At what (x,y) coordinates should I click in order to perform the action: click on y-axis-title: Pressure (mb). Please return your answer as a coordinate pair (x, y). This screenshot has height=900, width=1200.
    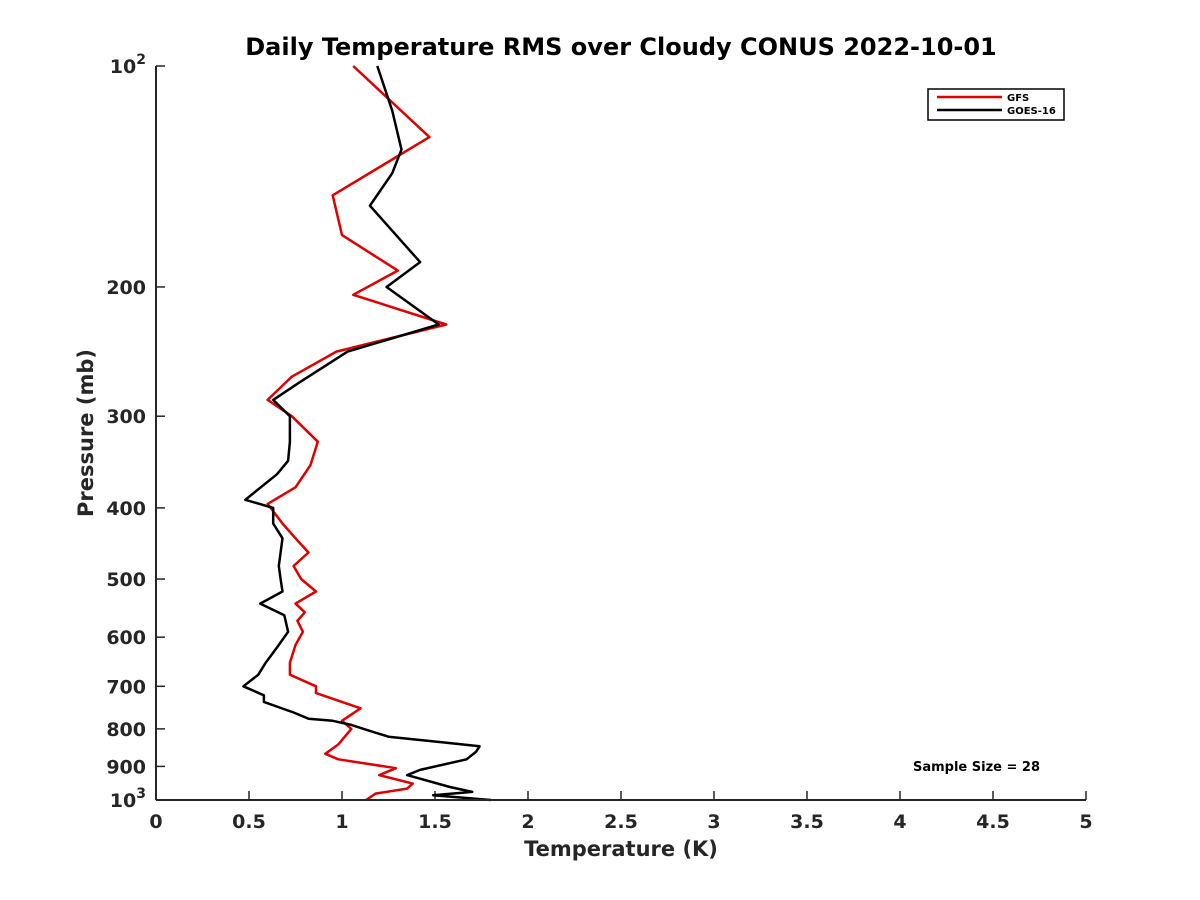
    Looking at the image, I should click on (86, 433).